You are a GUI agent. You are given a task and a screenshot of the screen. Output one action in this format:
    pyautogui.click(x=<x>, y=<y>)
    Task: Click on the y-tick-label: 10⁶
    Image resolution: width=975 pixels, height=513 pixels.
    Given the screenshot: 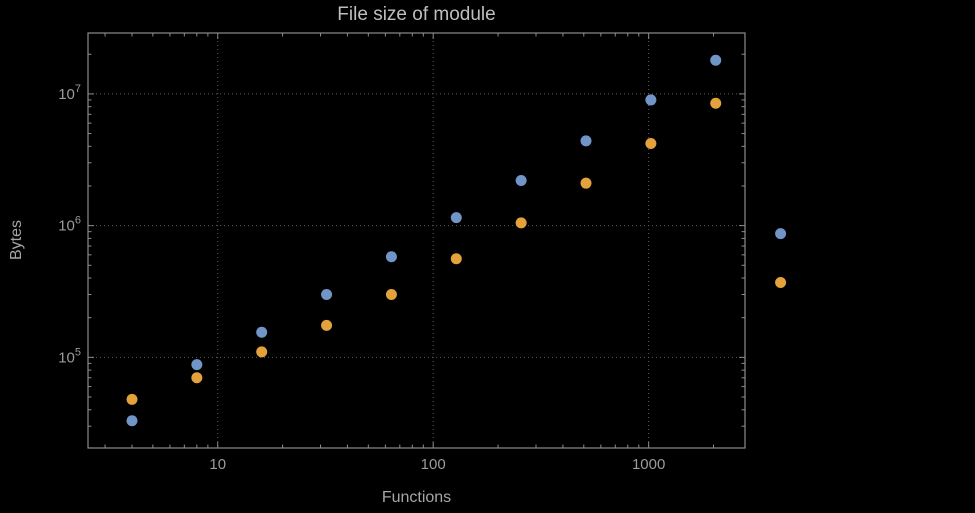 What is the action you would take?
    pyautogui.click(x=69, y=225)
    